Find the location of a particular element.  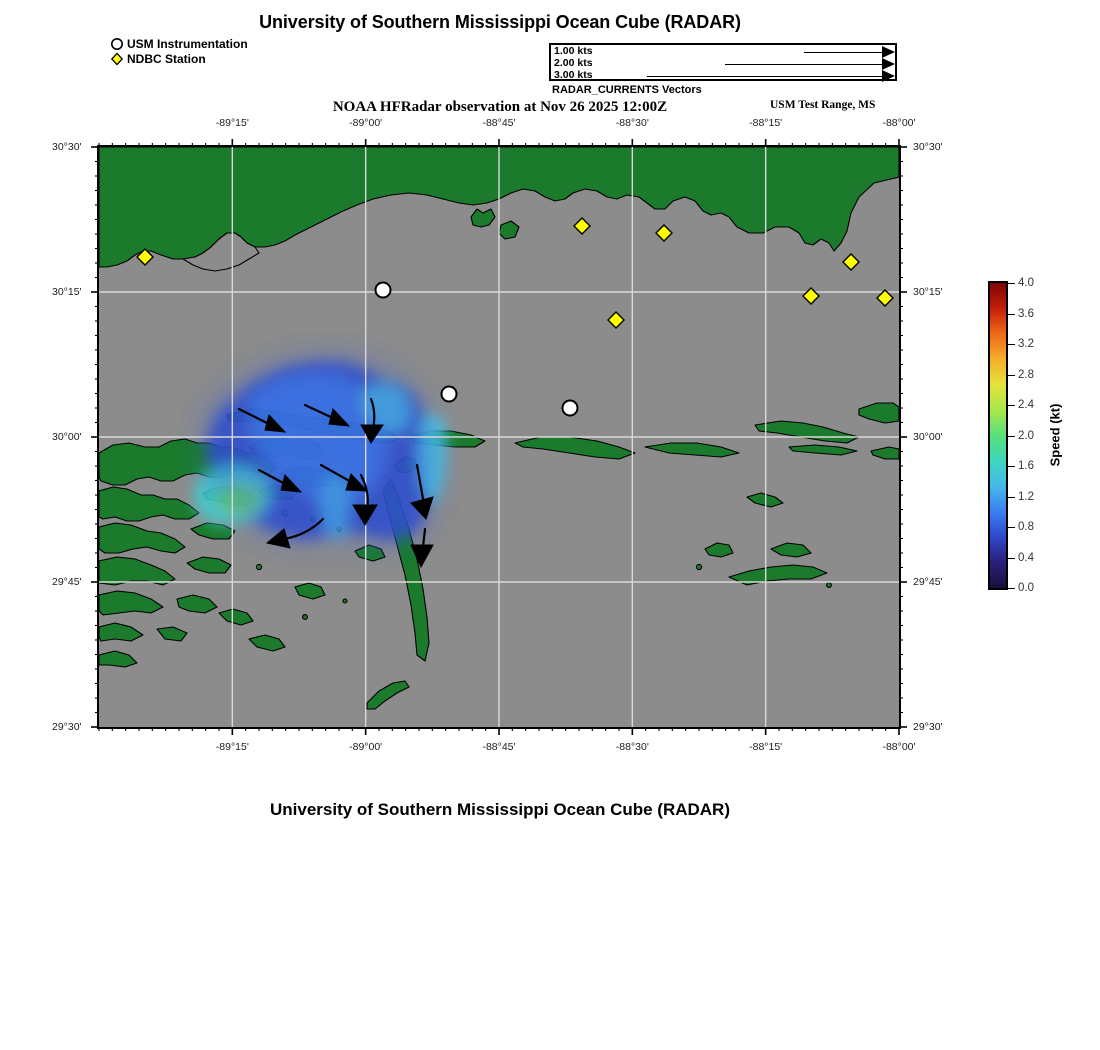

x-tick-label-top: -89°15' is located at coordinates (232, 123).